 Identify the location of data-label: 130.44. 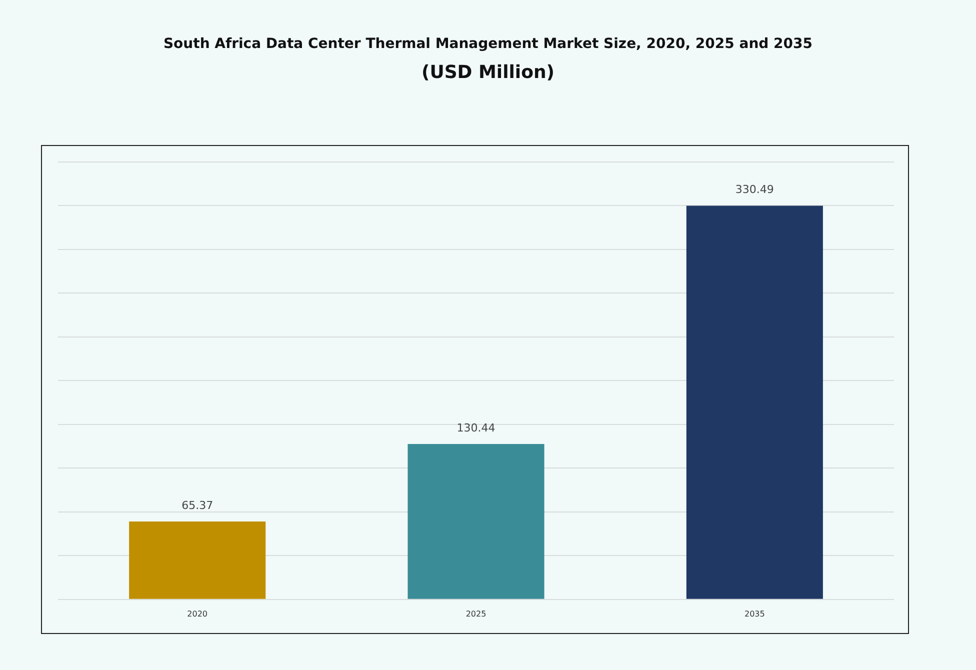
(476, 427).